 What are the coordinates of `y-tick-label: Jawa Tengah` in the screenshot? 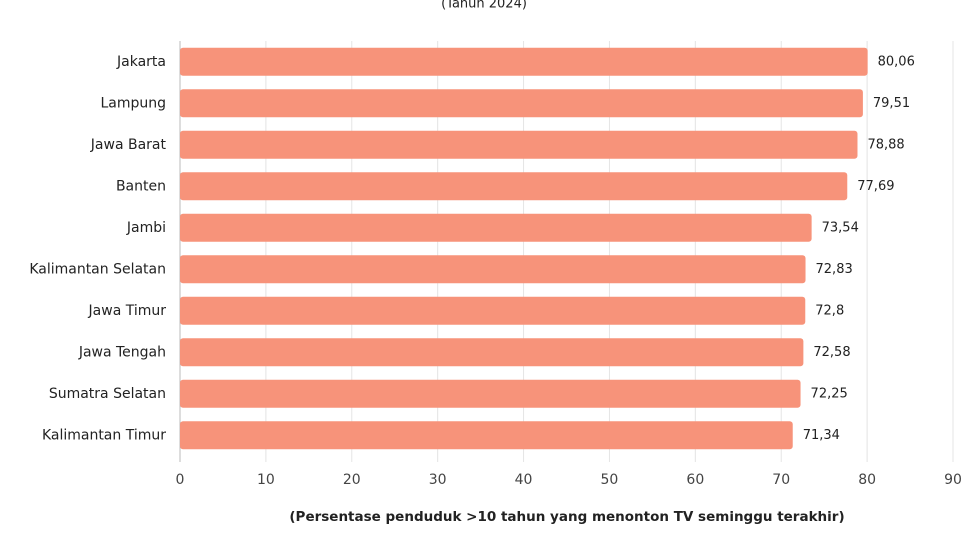 It's located at (122, 352).